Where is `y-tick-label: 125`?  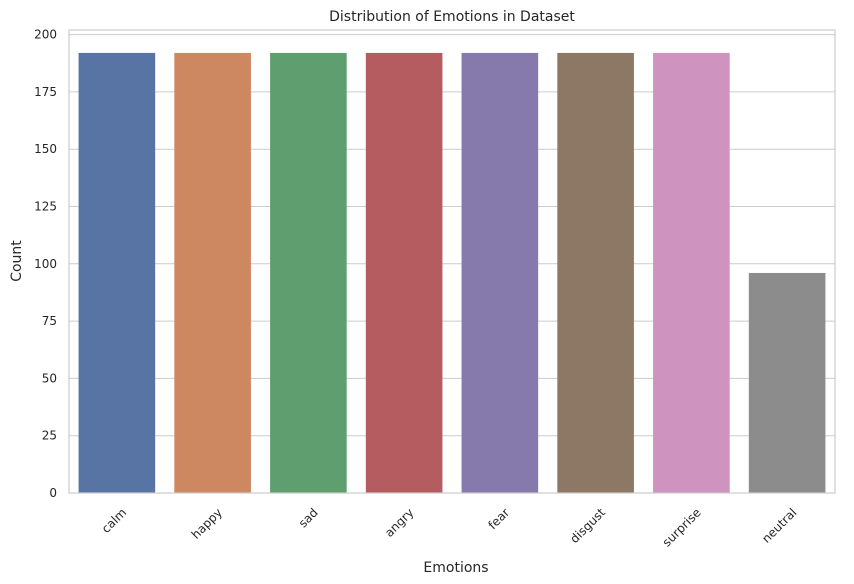 y-tick-label: 125 is located at coordinates (45, 206).